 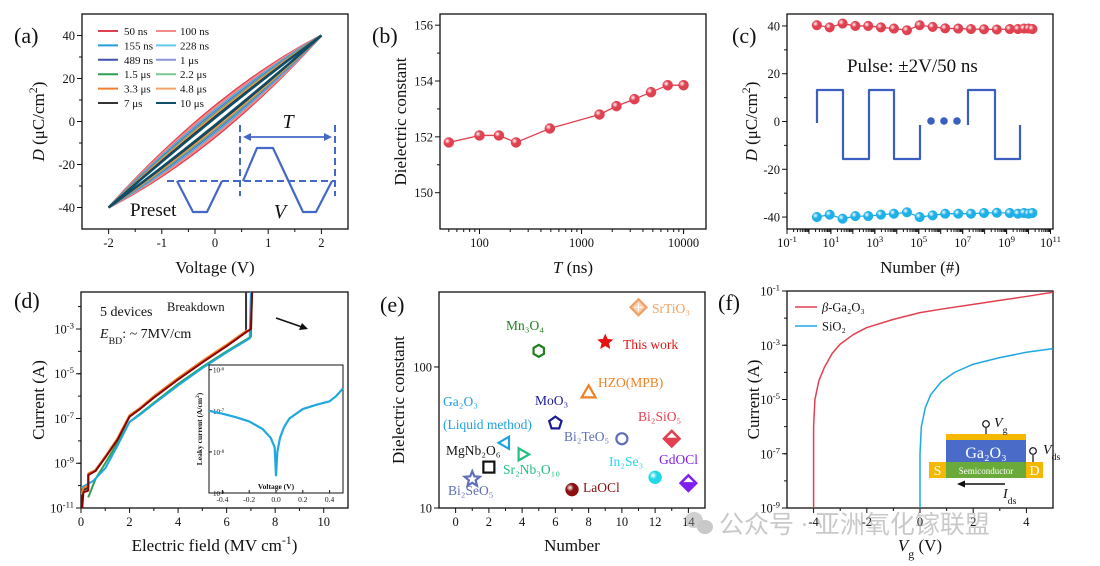 I want to click on legend-label: 228 ns, so click(x=194, y=46).